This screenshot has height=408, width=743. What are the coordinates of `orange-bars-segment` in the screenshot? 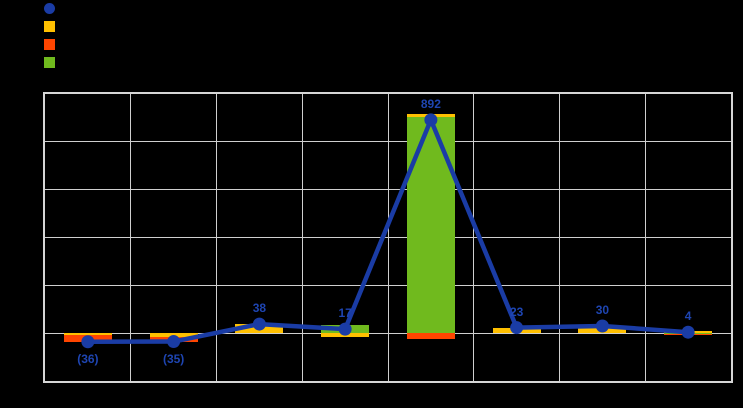 It's located at (430, 336).